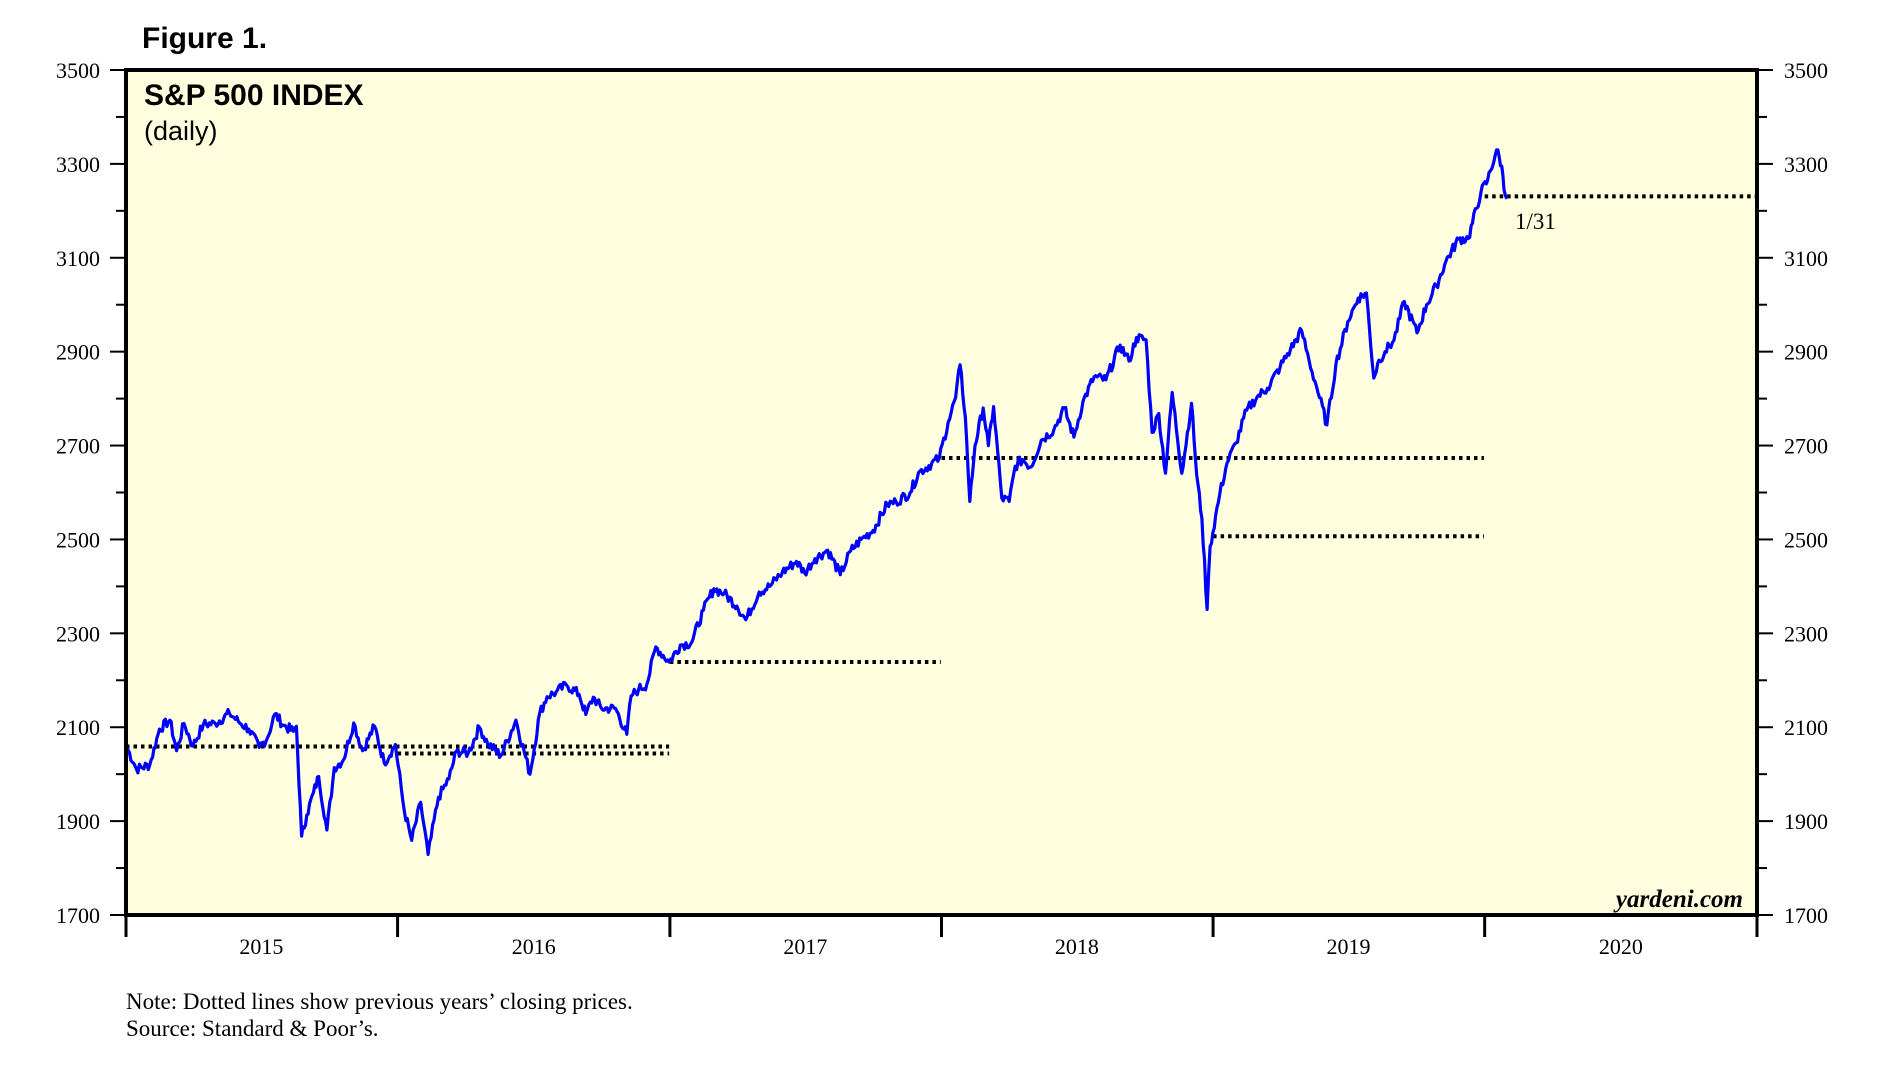 The image size is (1877, 1068). What do you see at coordinates (1806, 70) in the screenshot?
I see `y-tick-label-right: 3500` at bounding box center [1806, 70].